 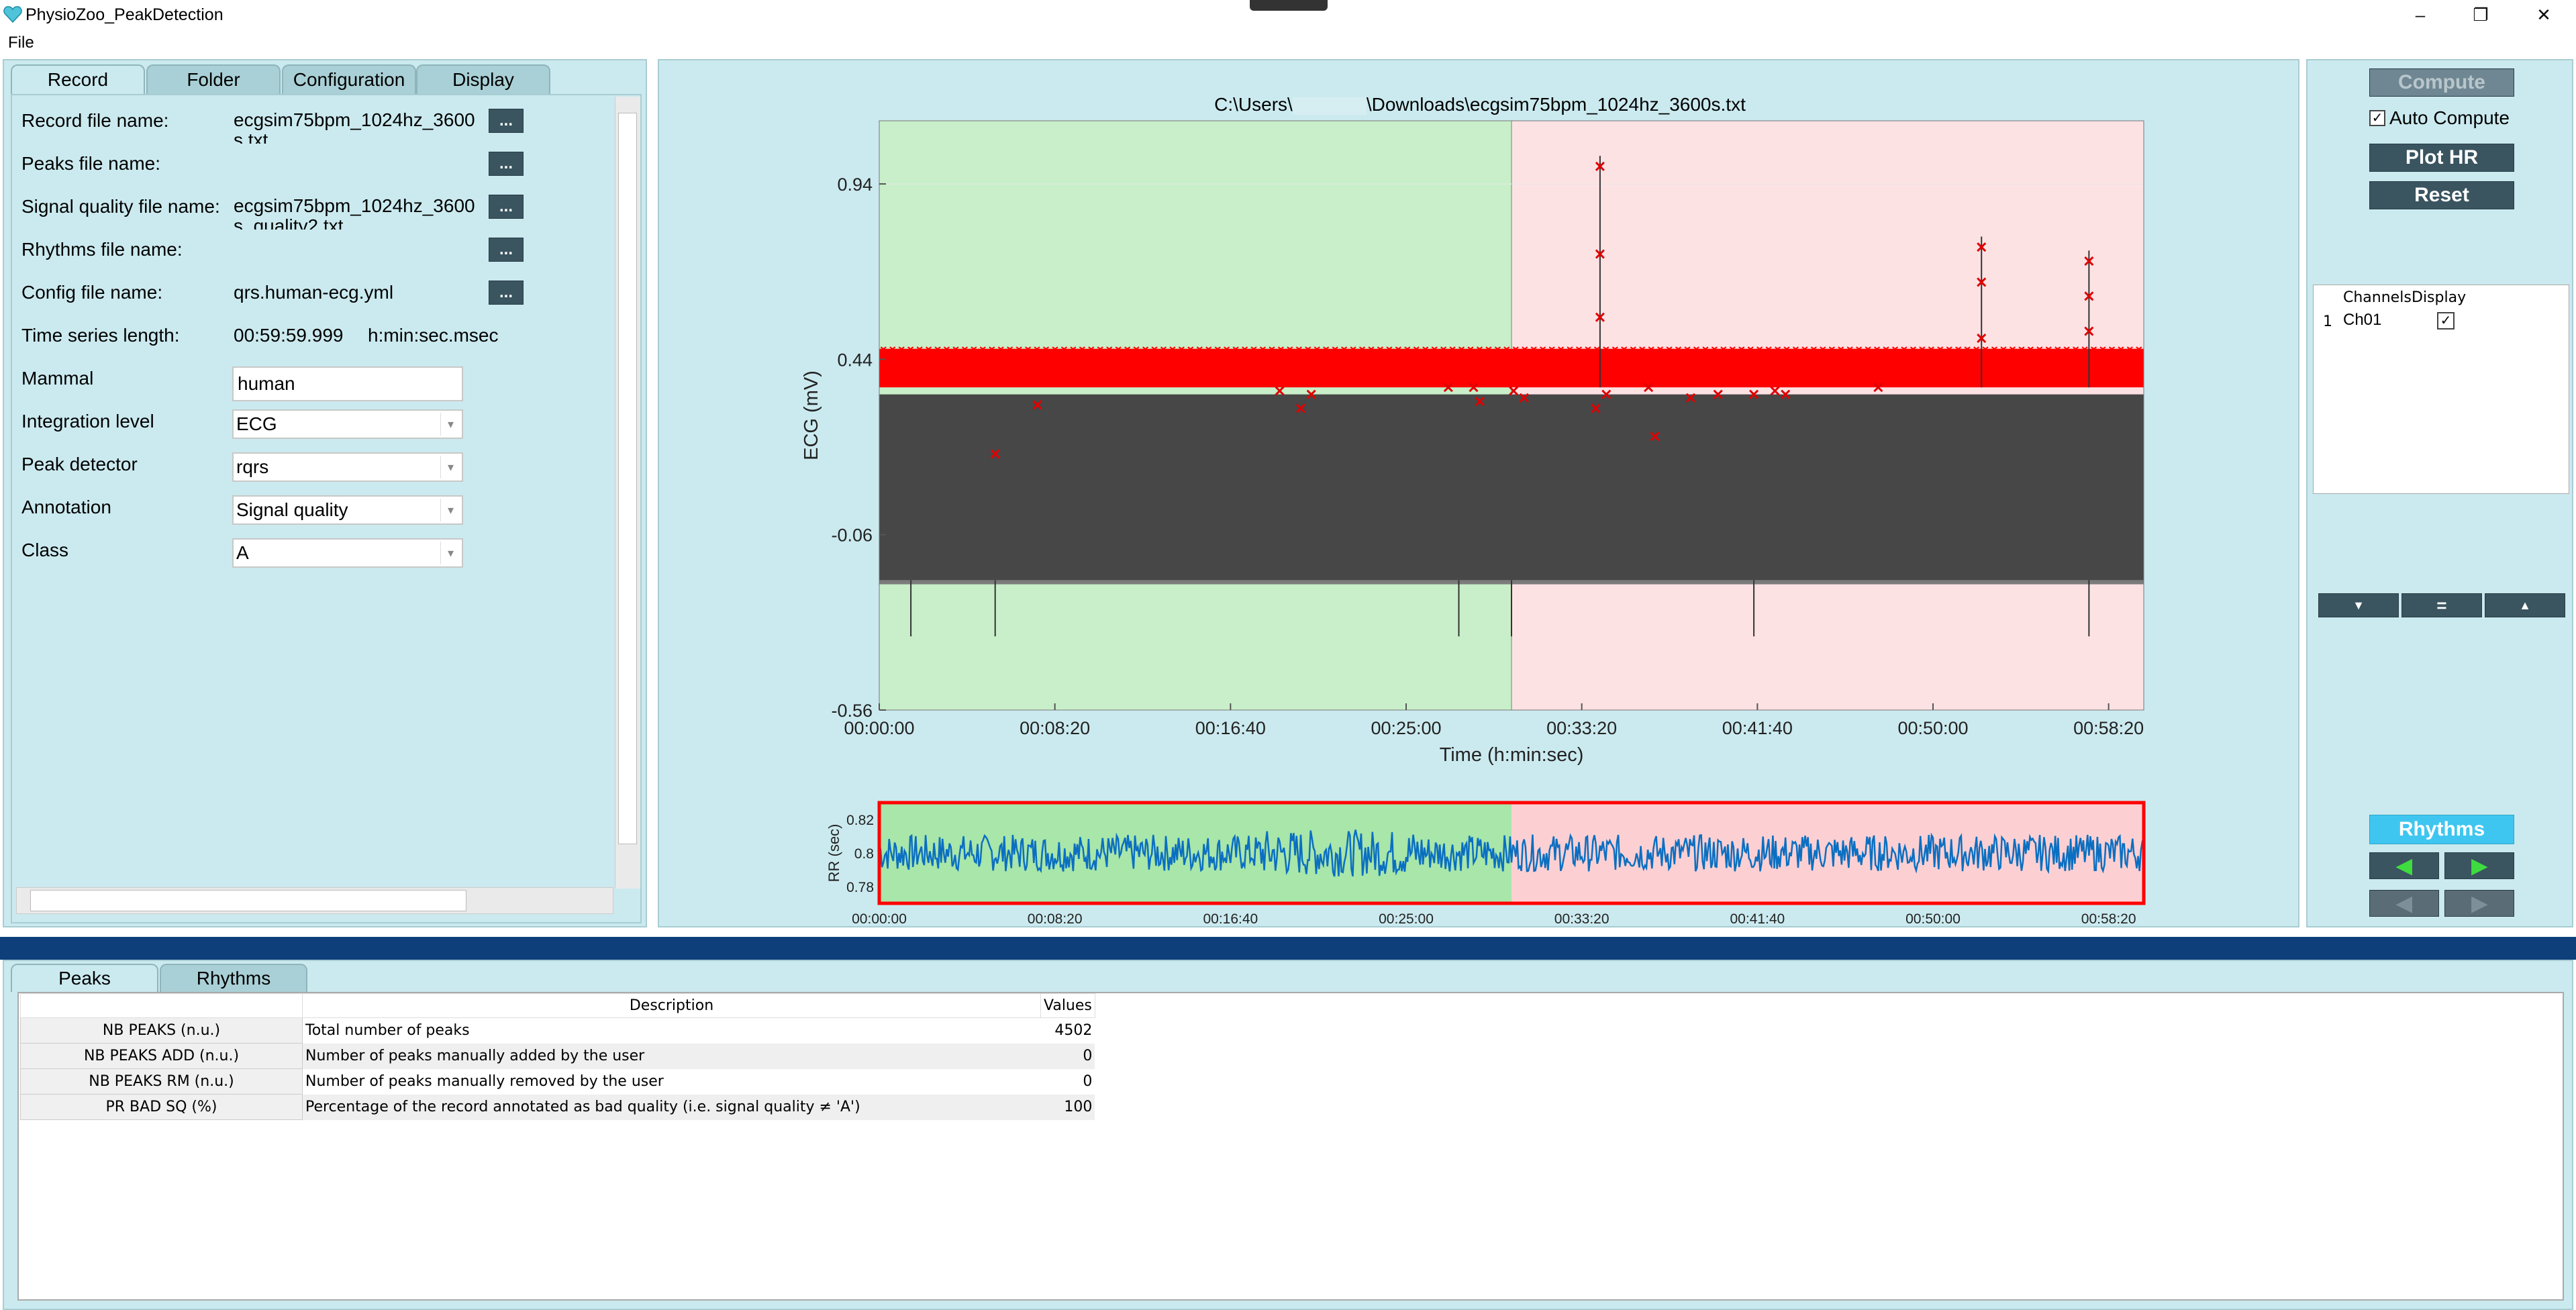 What do you see at coordinates (1289, 5) in the screenshot?
I see `window-drag-handle` at bounding box center [1289, 5].